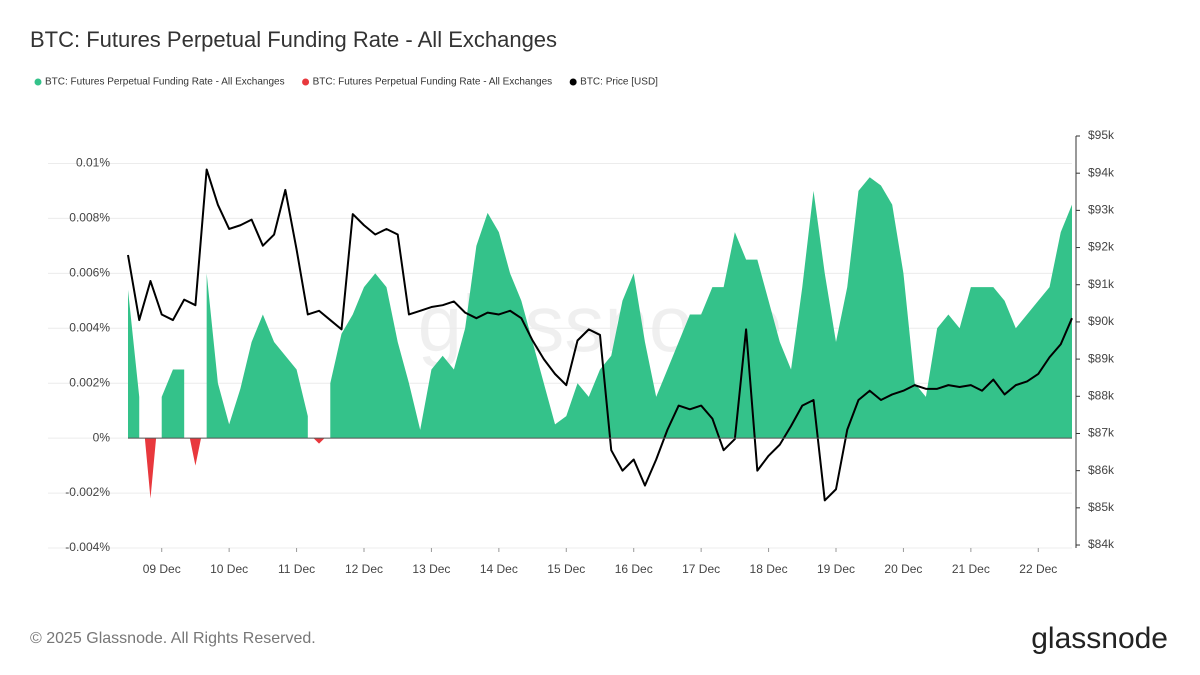 The height and width of the screenshot is (675, 1200). Describe the element at coordinates (234, 468) in the screenshot. I see `area` at that location.